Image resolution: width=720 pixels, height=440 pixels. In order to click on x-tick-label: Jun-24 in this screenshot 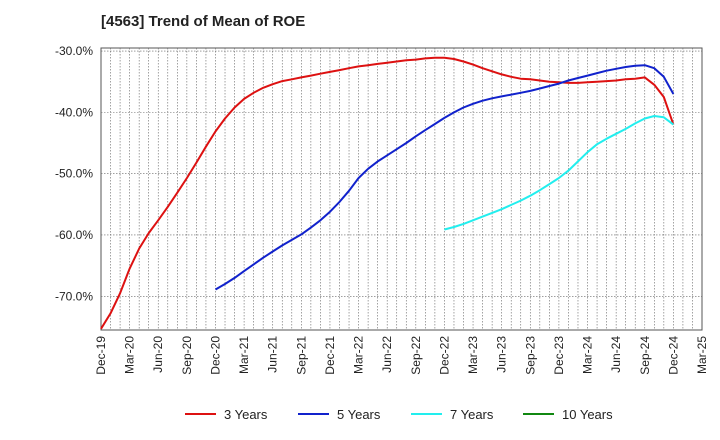, I will do `click(616, 354)`.